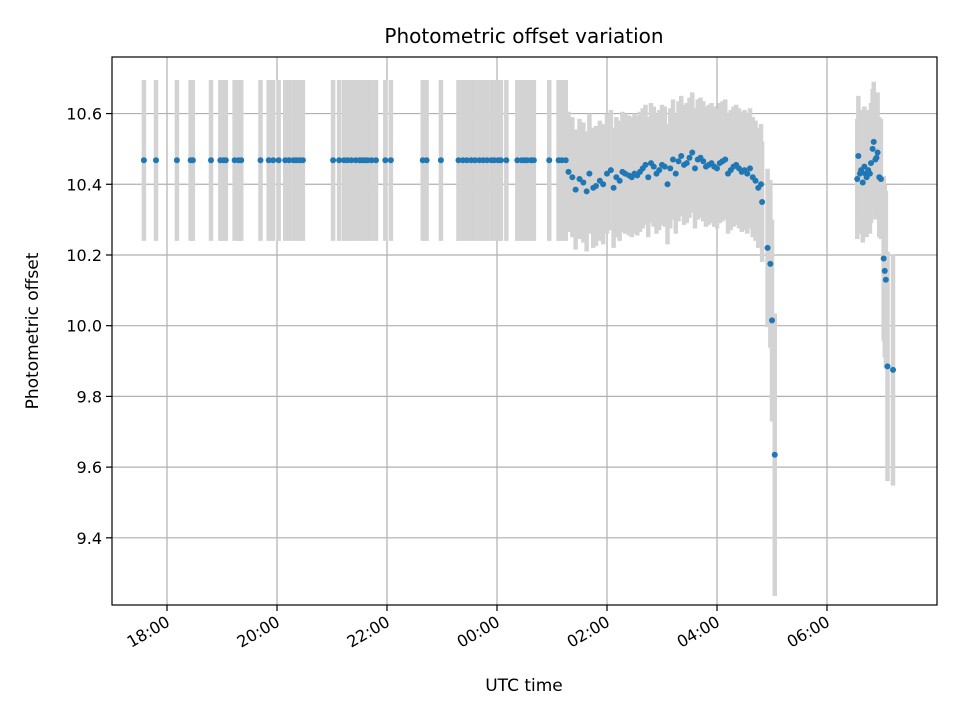 The width and height of the screenshot is (960, 720). I want to click on y-tick-label: 9.8, so click(89, 396).